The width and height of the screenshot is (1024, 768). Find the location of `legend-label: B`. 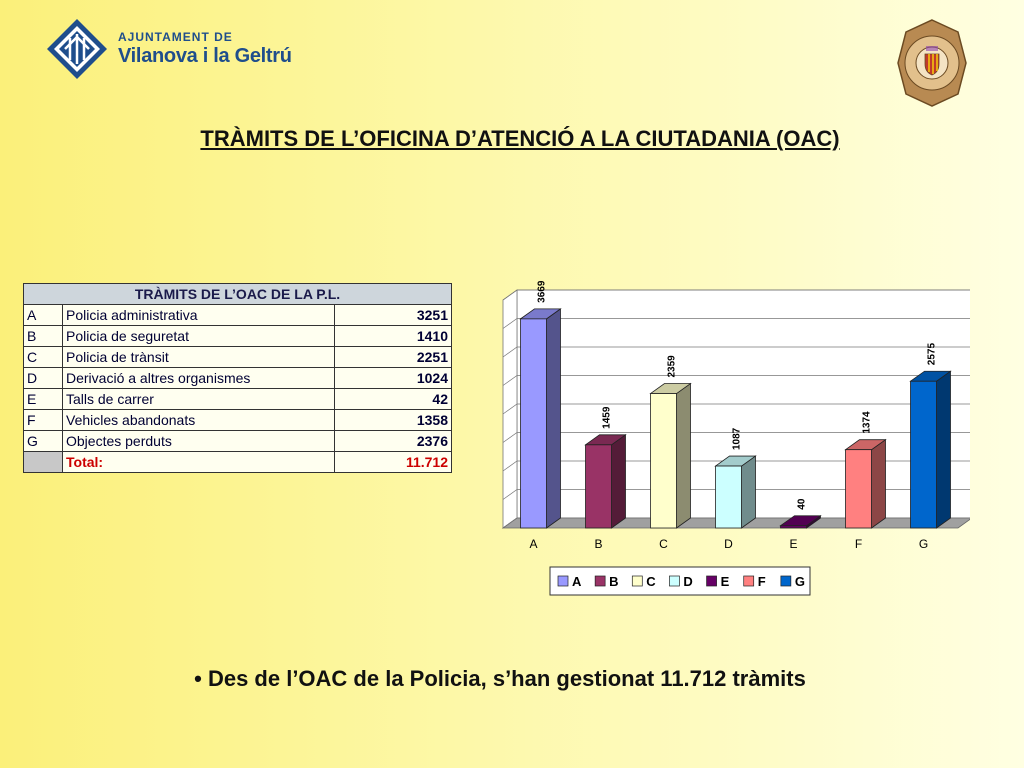

legend-label: B is located at coordinates (613, 581).